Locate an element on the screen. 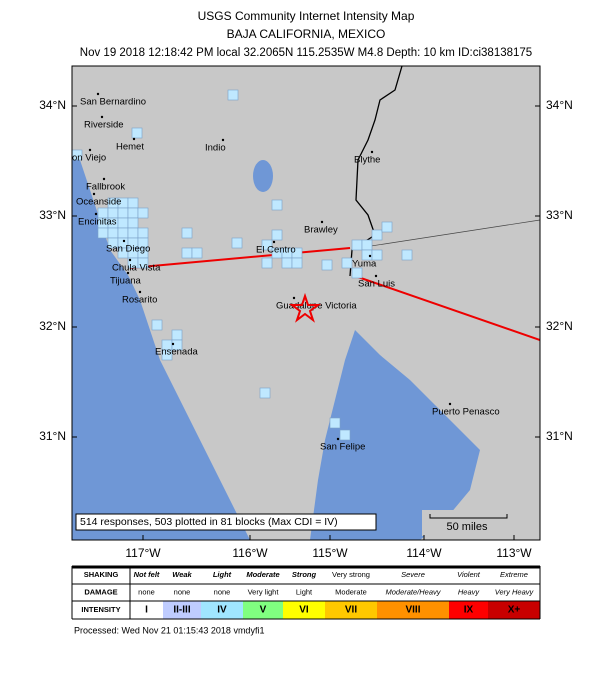  legend-intensity: VI is located at coordinates (304, 610).